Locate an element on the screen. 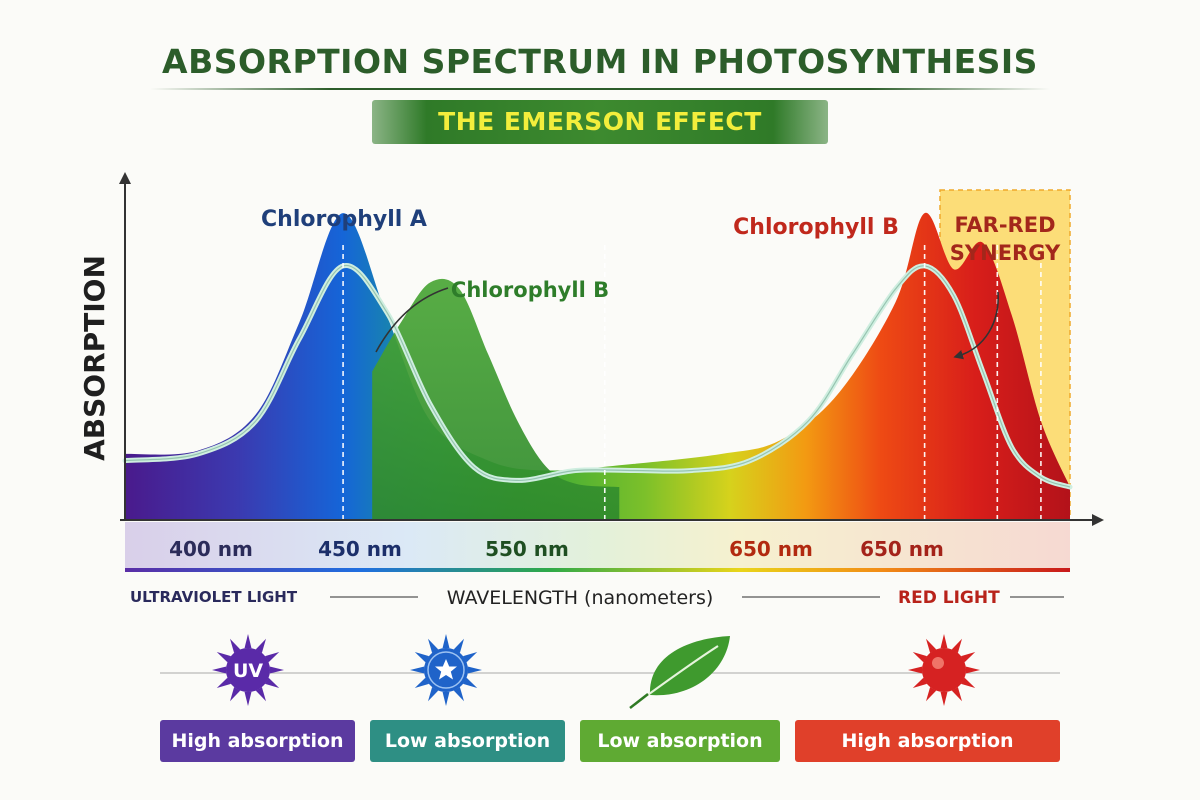 The width and height of the screenshot is (1200, 800). title-underline is located at coordinates (600, 89).